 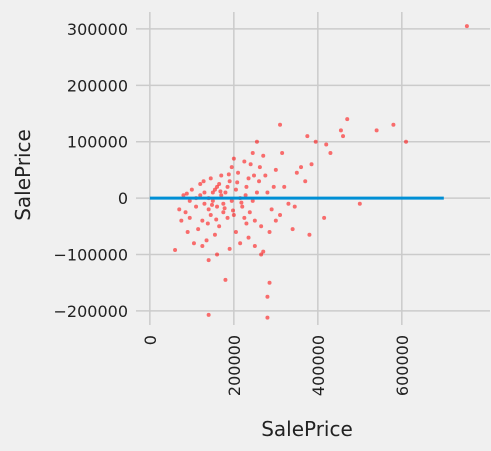 I want to click on y-tick-label: 300000, so click(x=97, y=29).